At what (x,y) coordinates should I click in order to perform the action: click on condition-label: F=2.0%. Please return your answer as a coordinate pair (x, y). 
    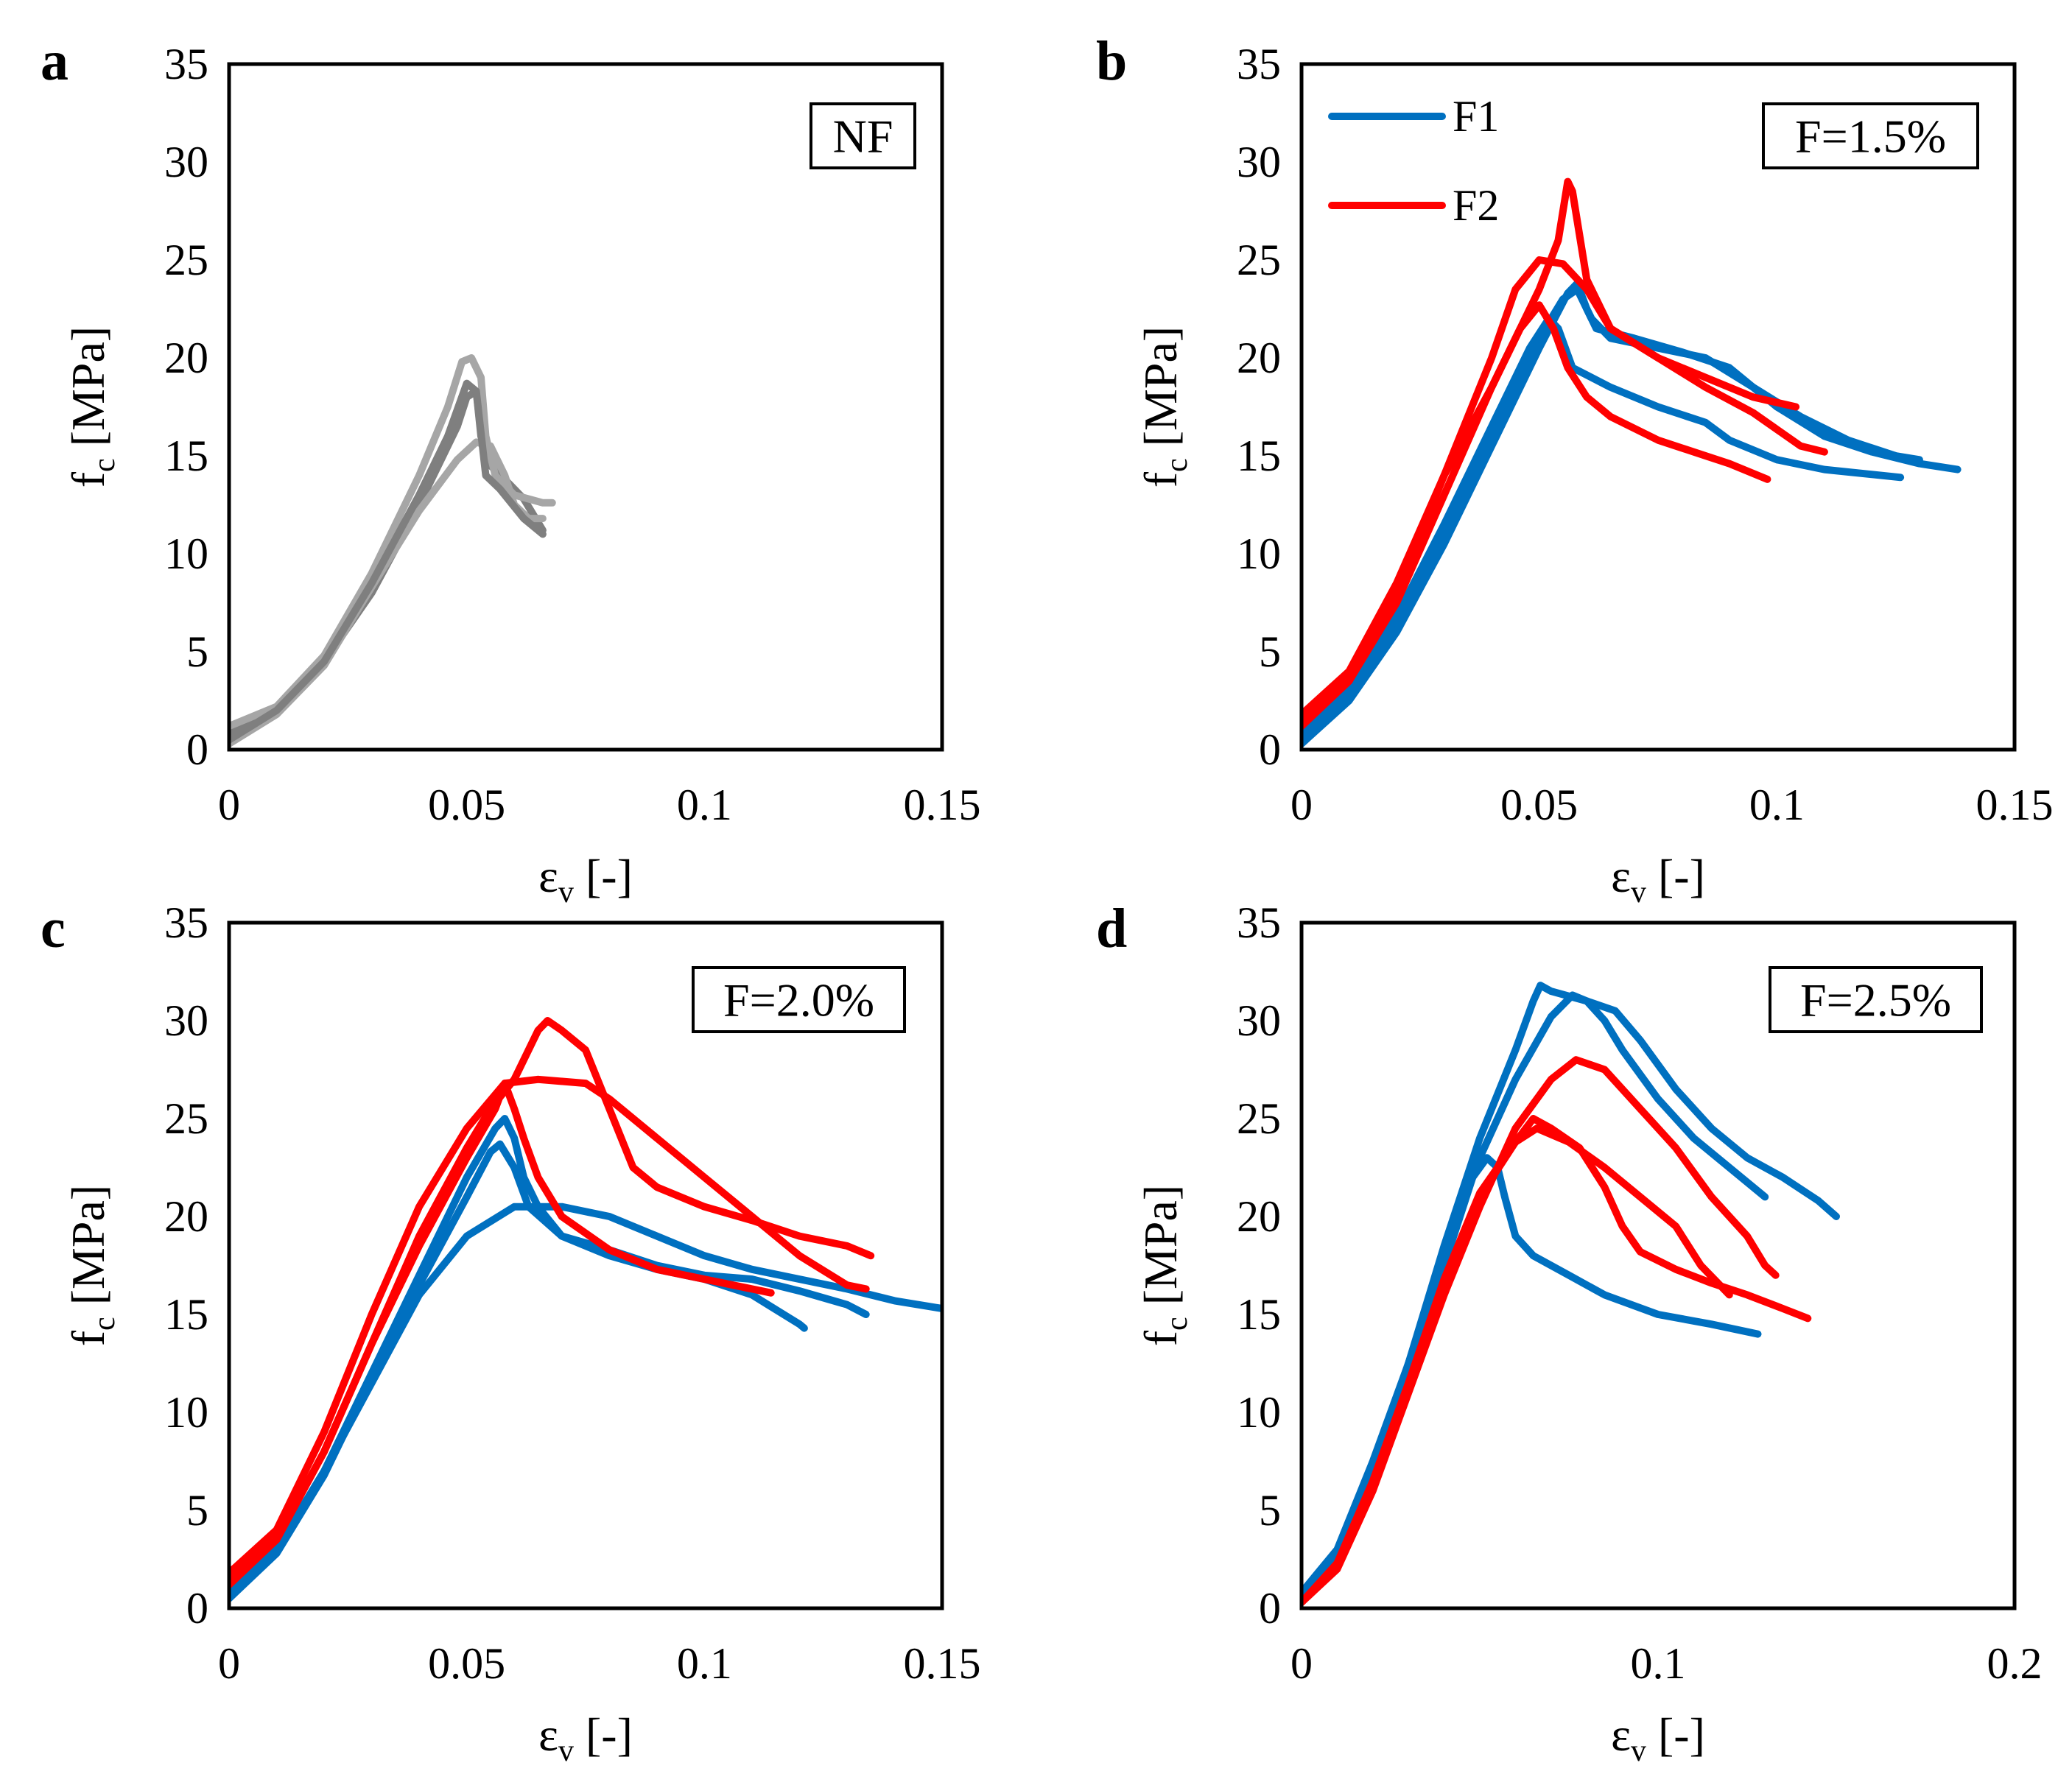
    Looking at the image, I should click on (798, 1000).